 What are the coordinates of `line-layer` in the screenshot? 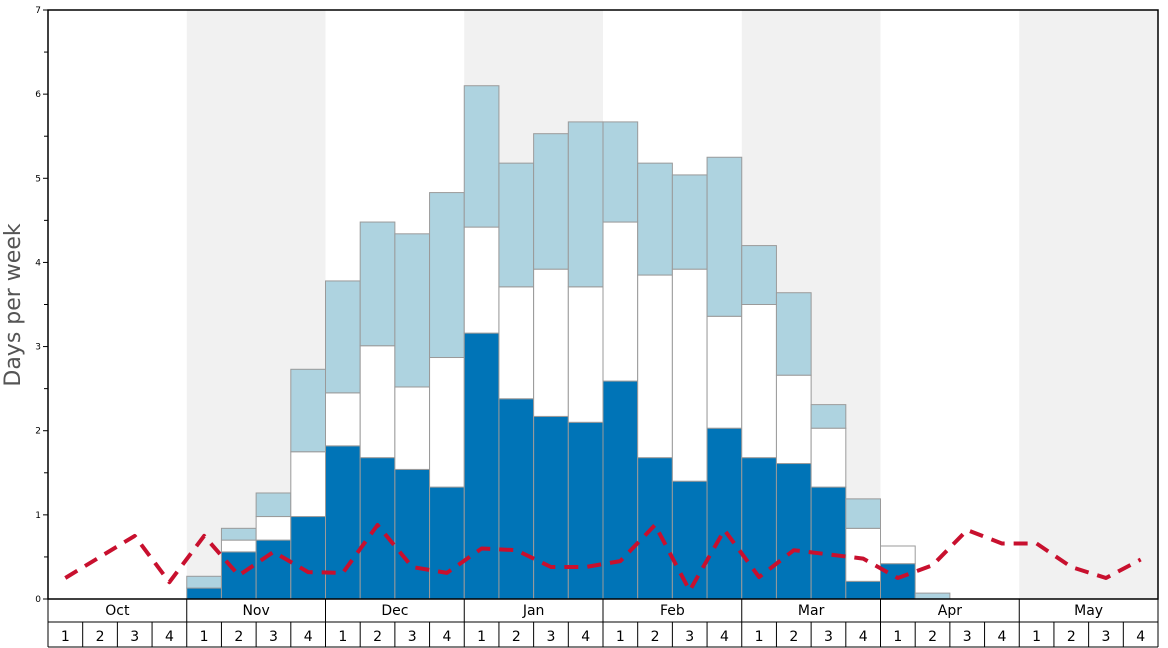 It's located at (603, 558).